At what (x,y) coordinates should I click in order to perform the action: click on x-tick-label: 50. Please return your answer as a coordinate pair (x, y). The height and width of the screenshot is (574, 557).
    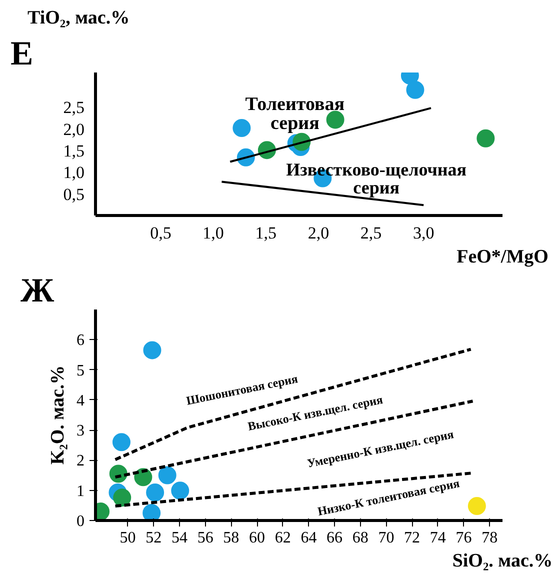
    Looking at the image, I should click on (128, 538).